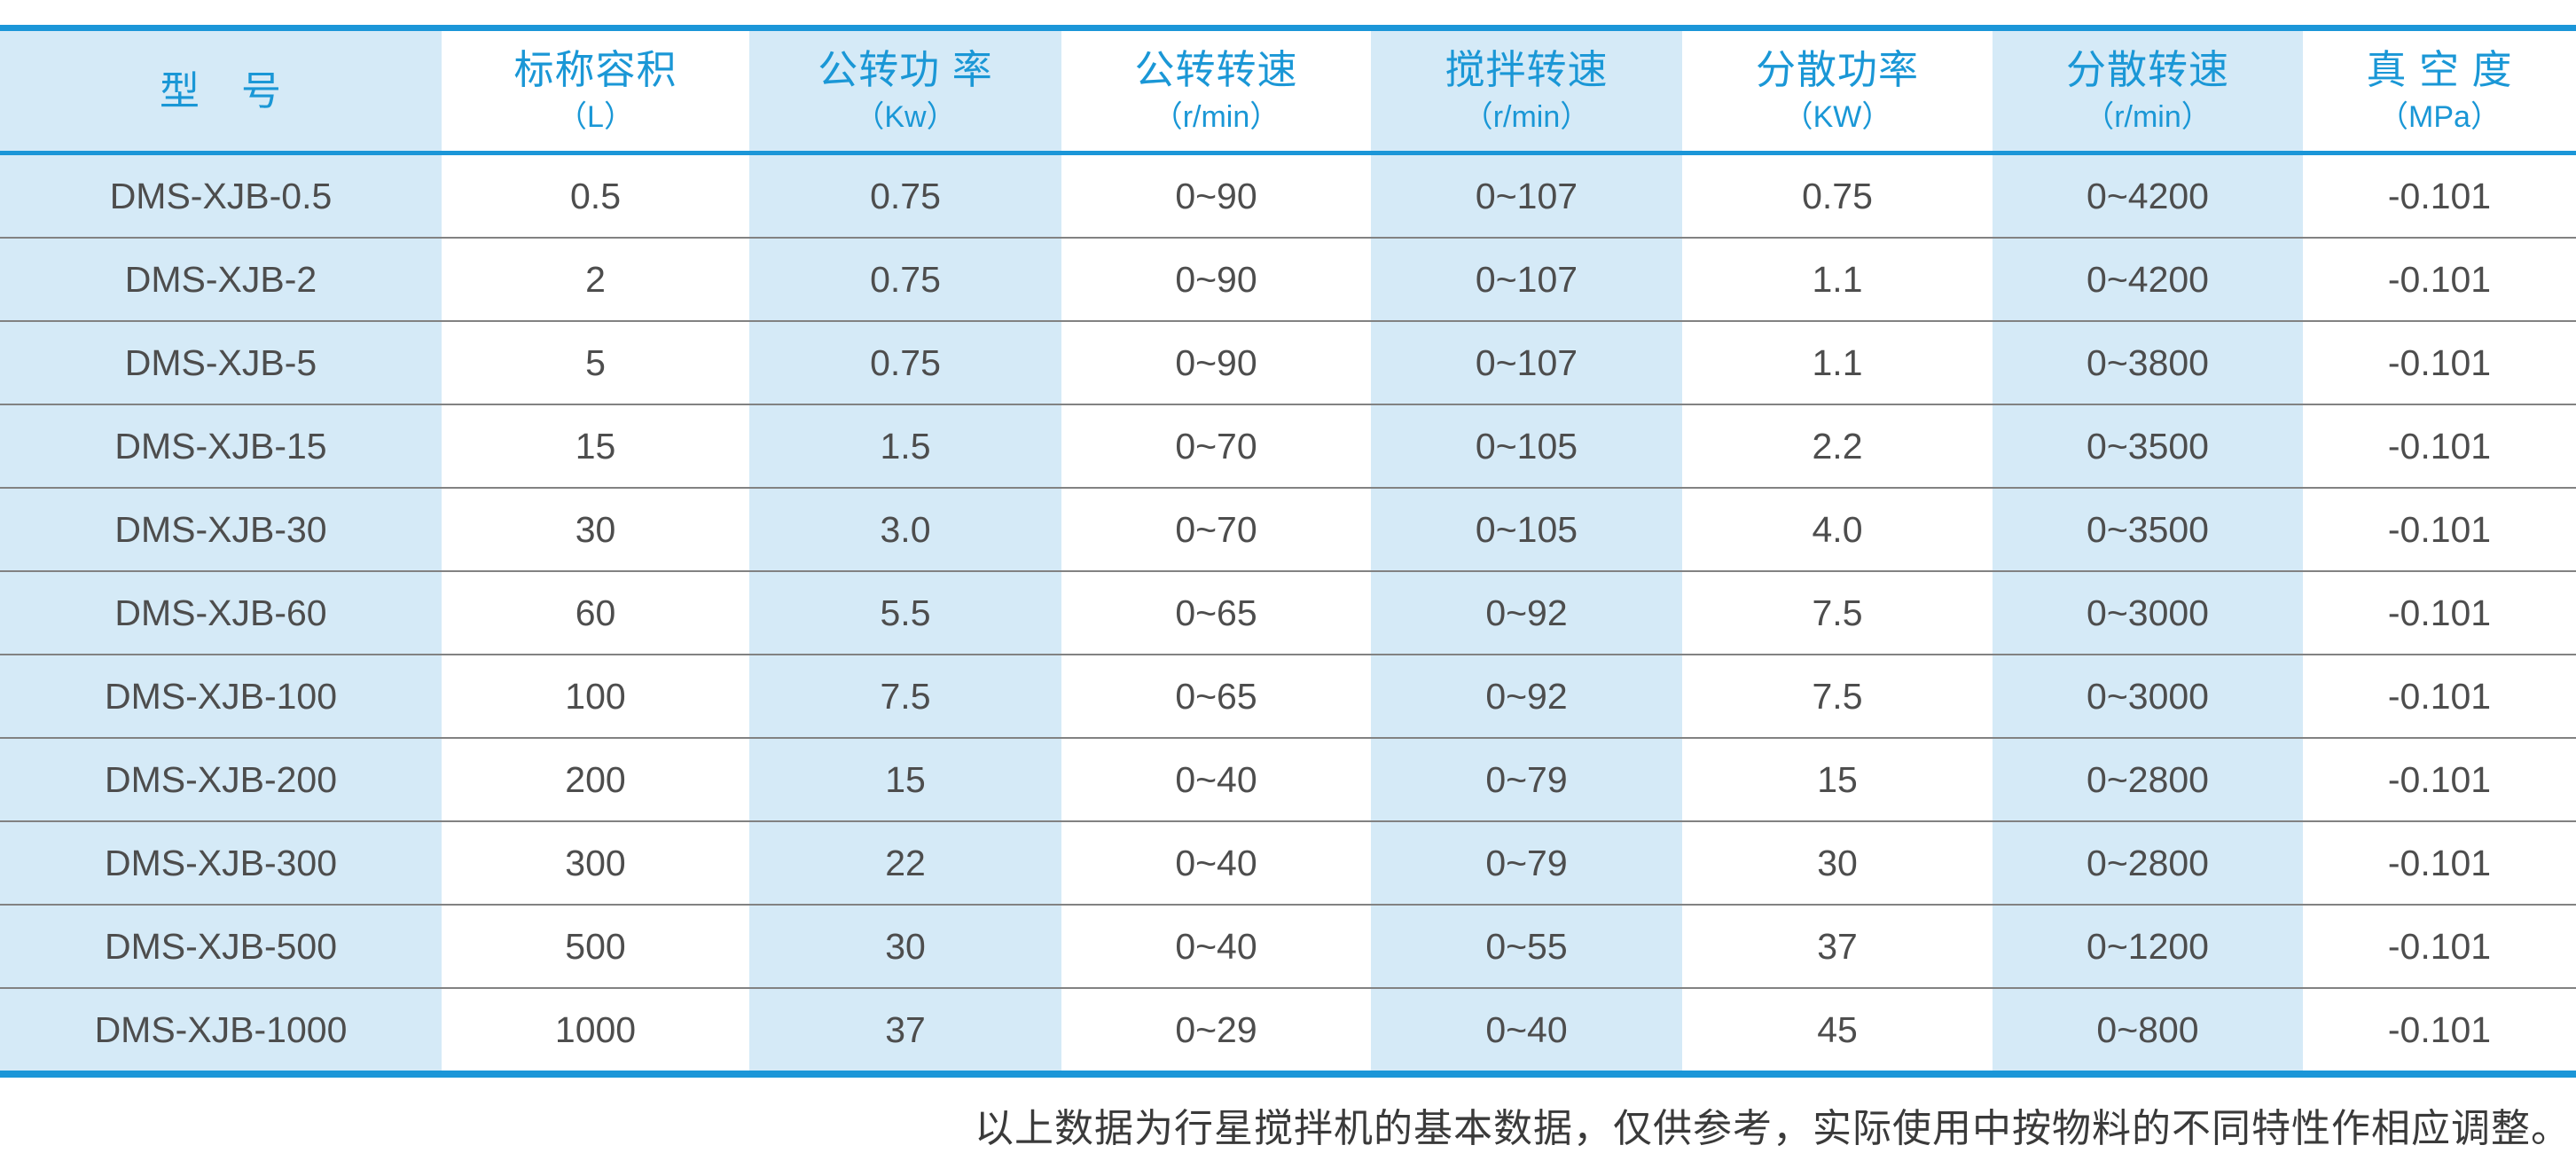 This screenshot has width=2576, height=1153. I want to click on column-title: 真 空 度, so click(2439, 70).